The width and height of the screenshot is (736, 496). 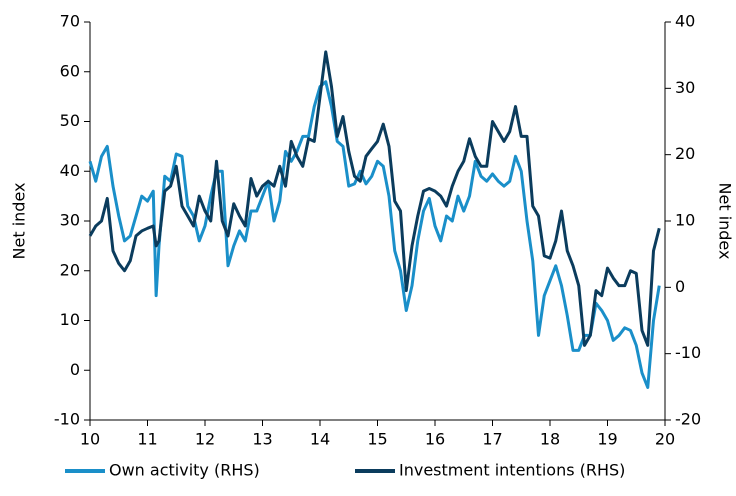 I want to click on y-tick-label: 20, so click(x=70, y=269).